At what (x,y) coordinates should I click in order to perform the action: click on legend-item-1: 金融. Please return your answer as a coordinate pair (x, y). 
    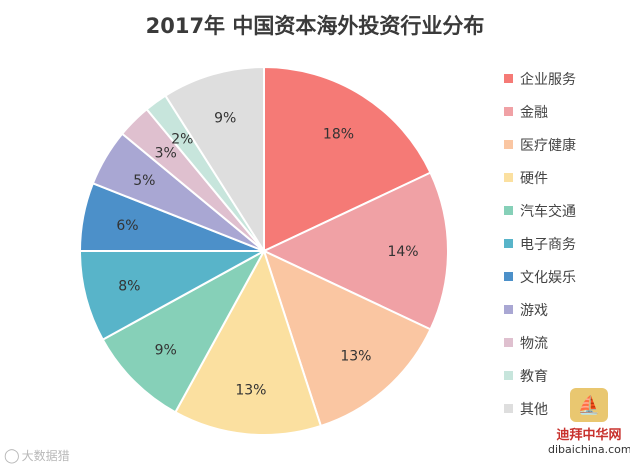
    Looking at the image, I should click on (540, 111).